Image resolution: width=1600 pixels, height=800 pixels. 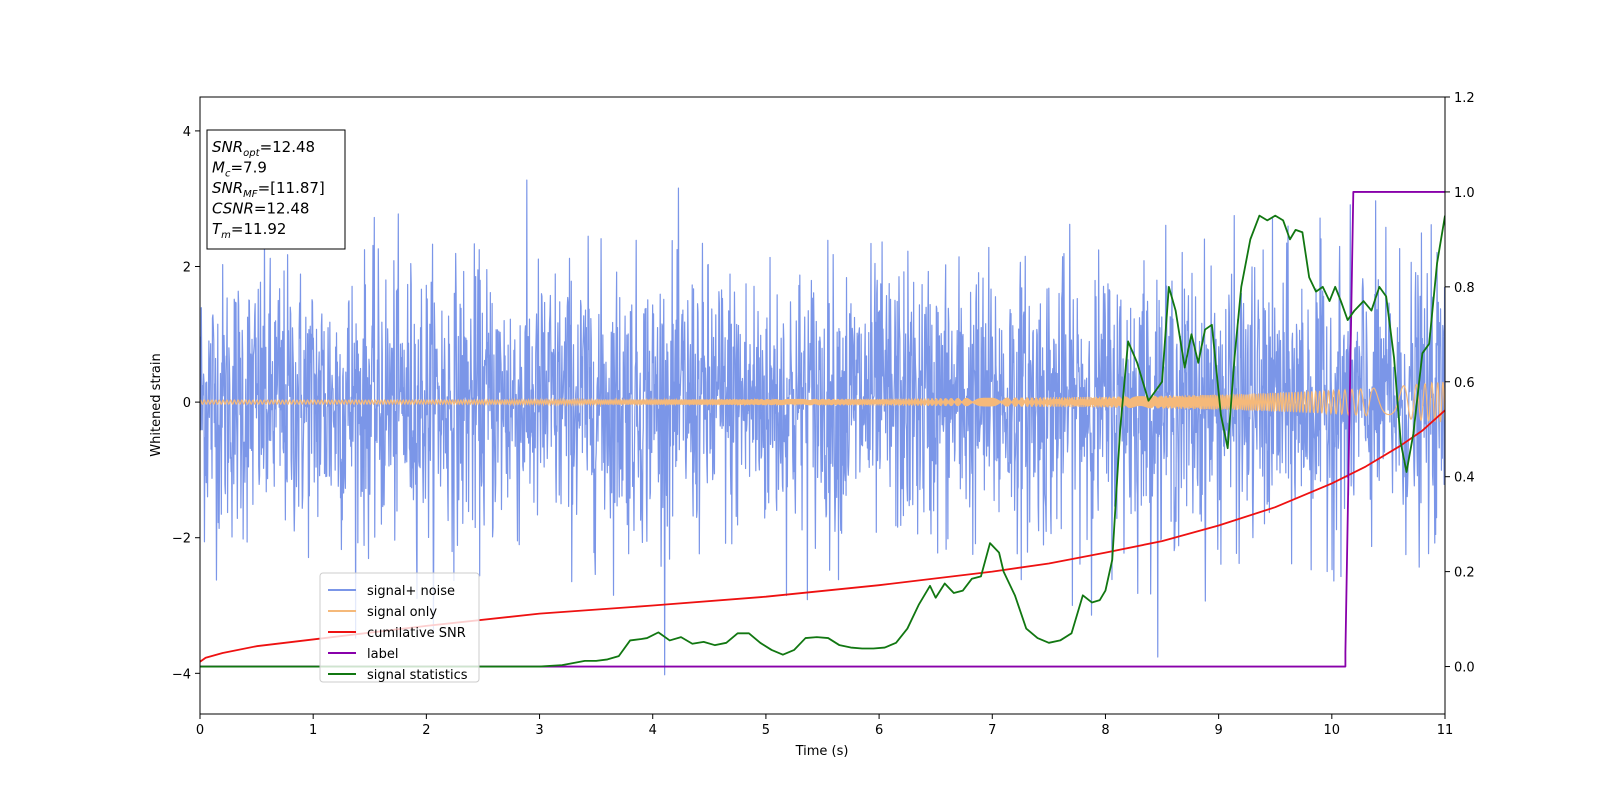 I want to click on y-right-tick-label: 0.6, so click(x=1464, y=383).